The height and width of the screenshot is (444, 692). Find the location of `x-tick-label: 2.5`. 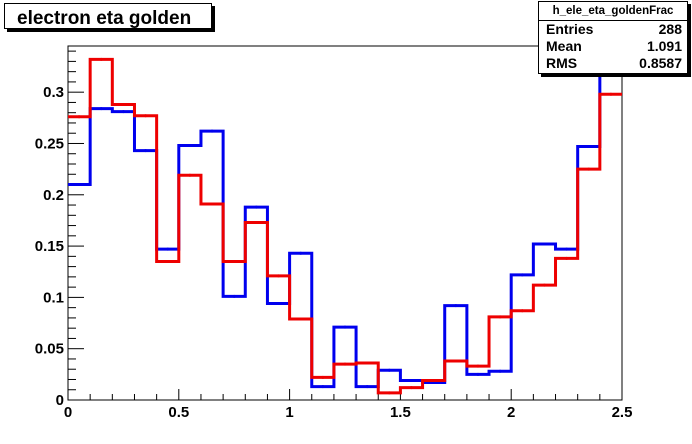

x-tick-label: 2.5 is located at coordinates (622, 412).